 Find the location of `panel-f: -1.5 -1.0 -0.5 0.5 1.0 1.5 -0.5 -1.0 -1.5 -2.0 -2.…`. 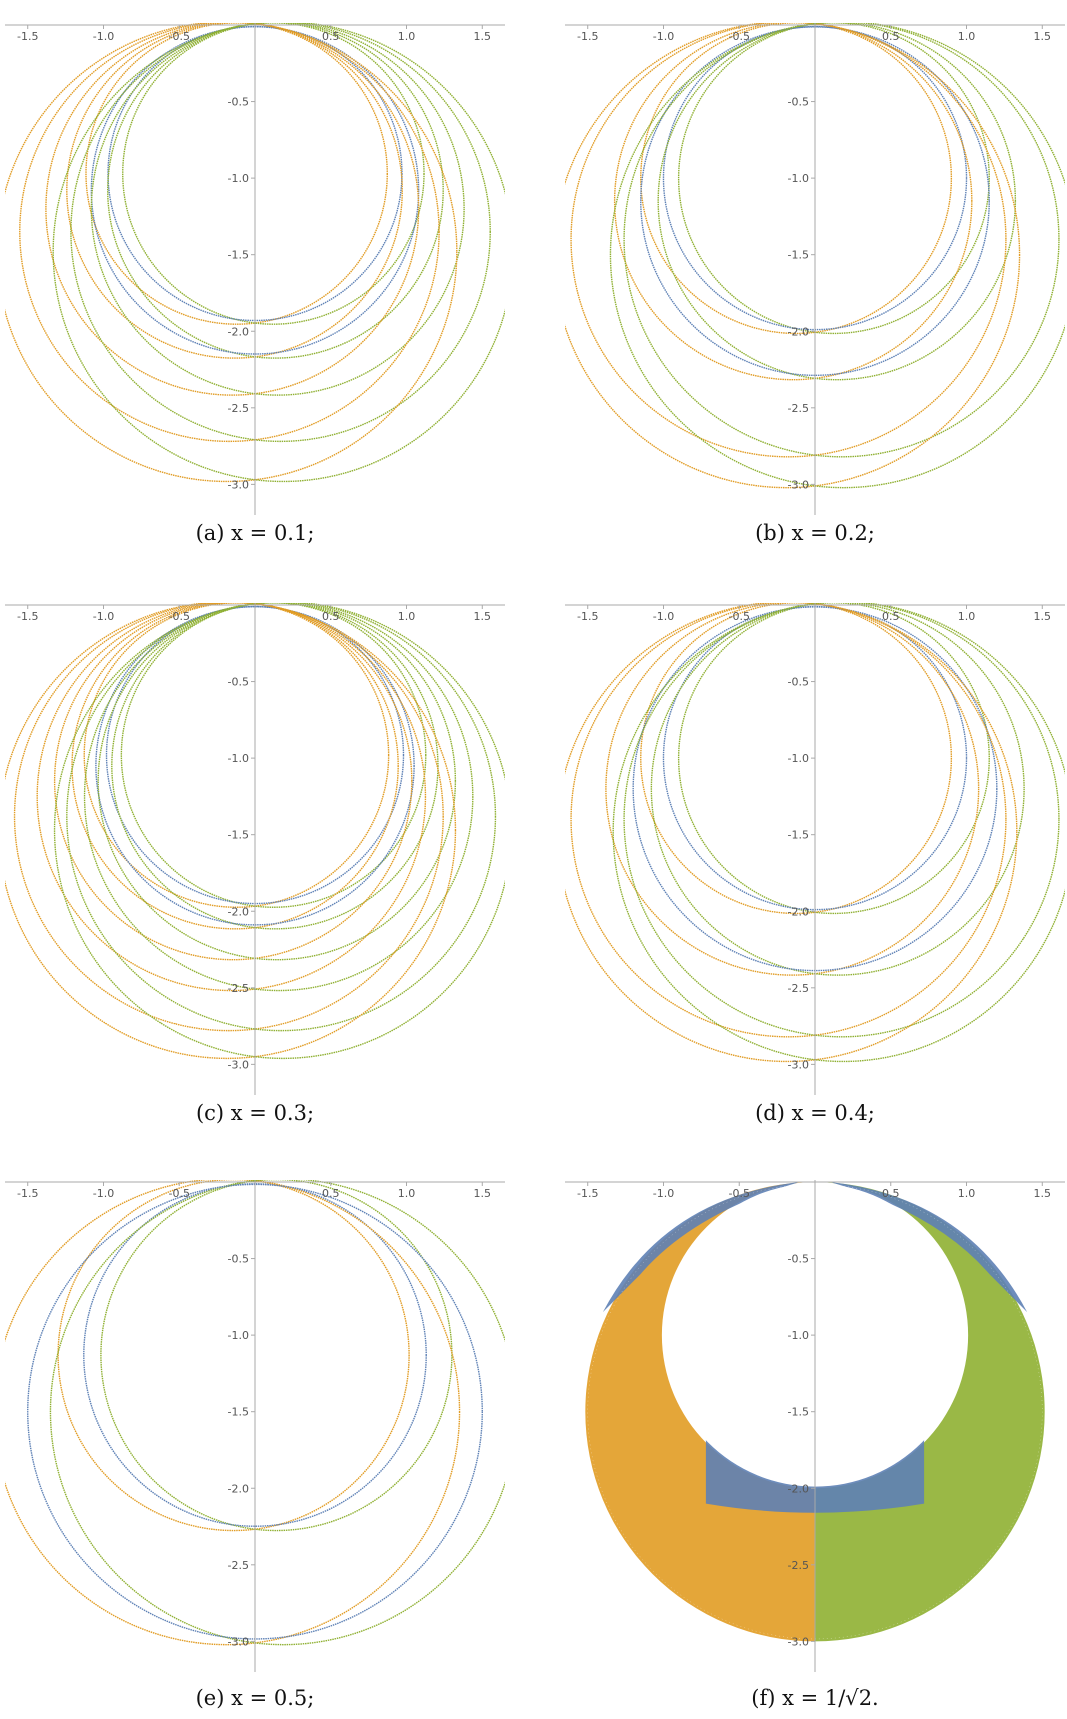

panel-f: -1.5 -1.0 -0.5 0.5 1.0 1.5 -0.5 -1.0 -1.5 -2.0 -2.… is located at coordinates (815, 1445).